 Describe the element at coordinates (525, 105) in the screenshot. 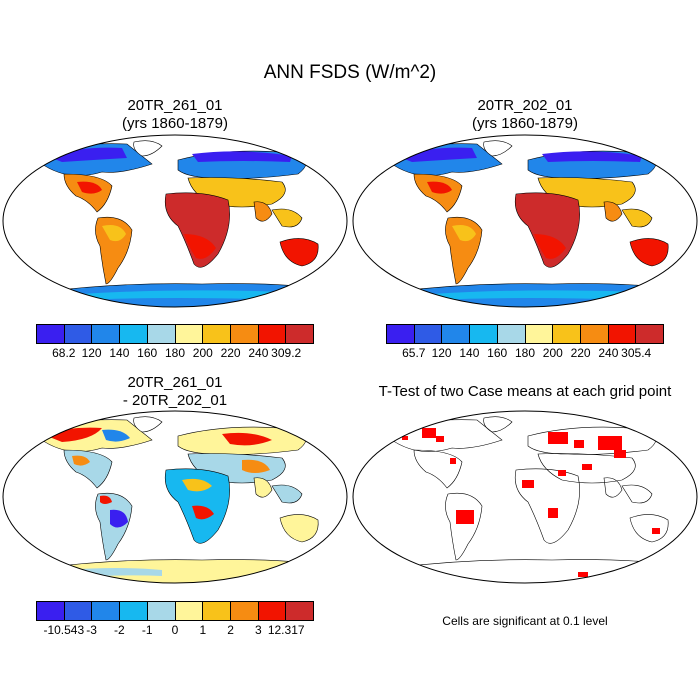

I see `panel-title-line1: 20TR_202_01` at that location.